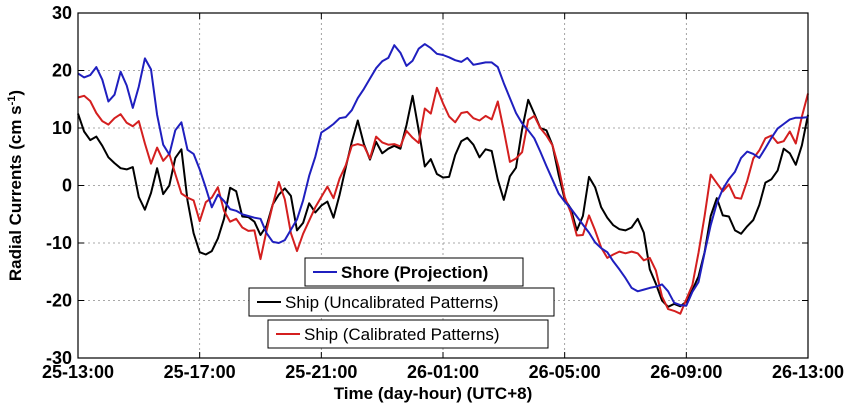 This screenshot has height=405, width=850. What do you see at coordinates (62, 128) in the screenshot?
I see `y-tick-label: 10` at bounding box center [62, 128].